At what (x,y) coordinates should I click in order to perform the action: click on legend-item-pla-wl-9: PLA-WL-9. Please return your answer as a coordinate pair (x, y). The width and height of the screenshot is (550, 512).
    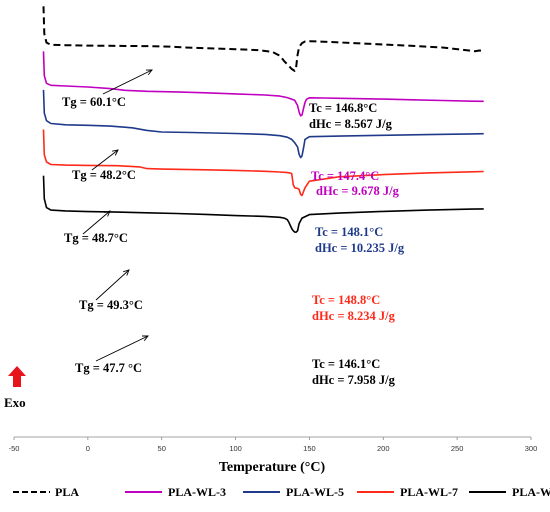
    Looking at the image, I should click on (509, 492).